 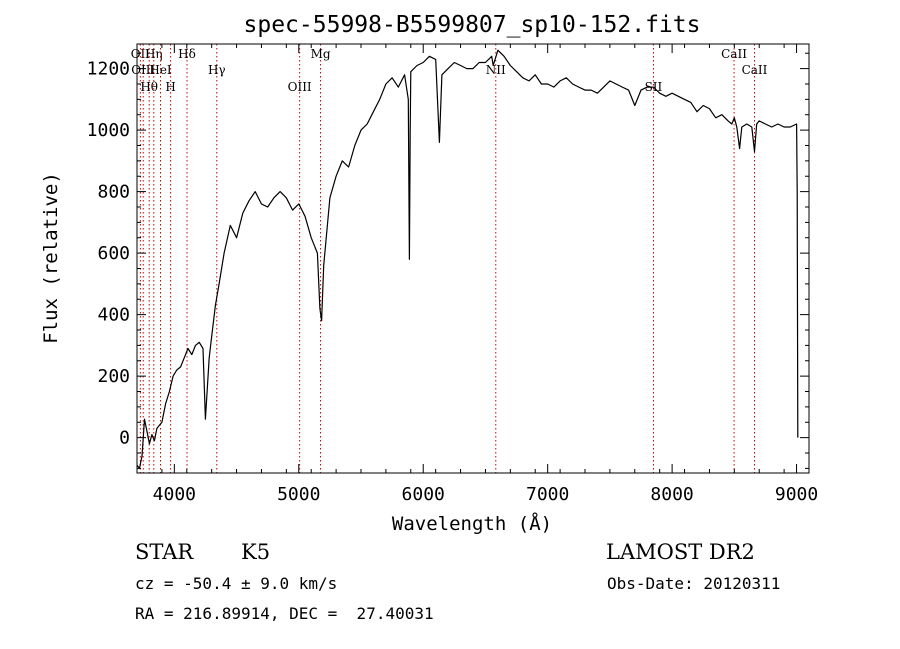 What do you see at coordinates (236, 583) in the screenshot?
I see `redshift-cz: cz = -50.4 ± 9.0 km/s` at bounding box center [236, 583].